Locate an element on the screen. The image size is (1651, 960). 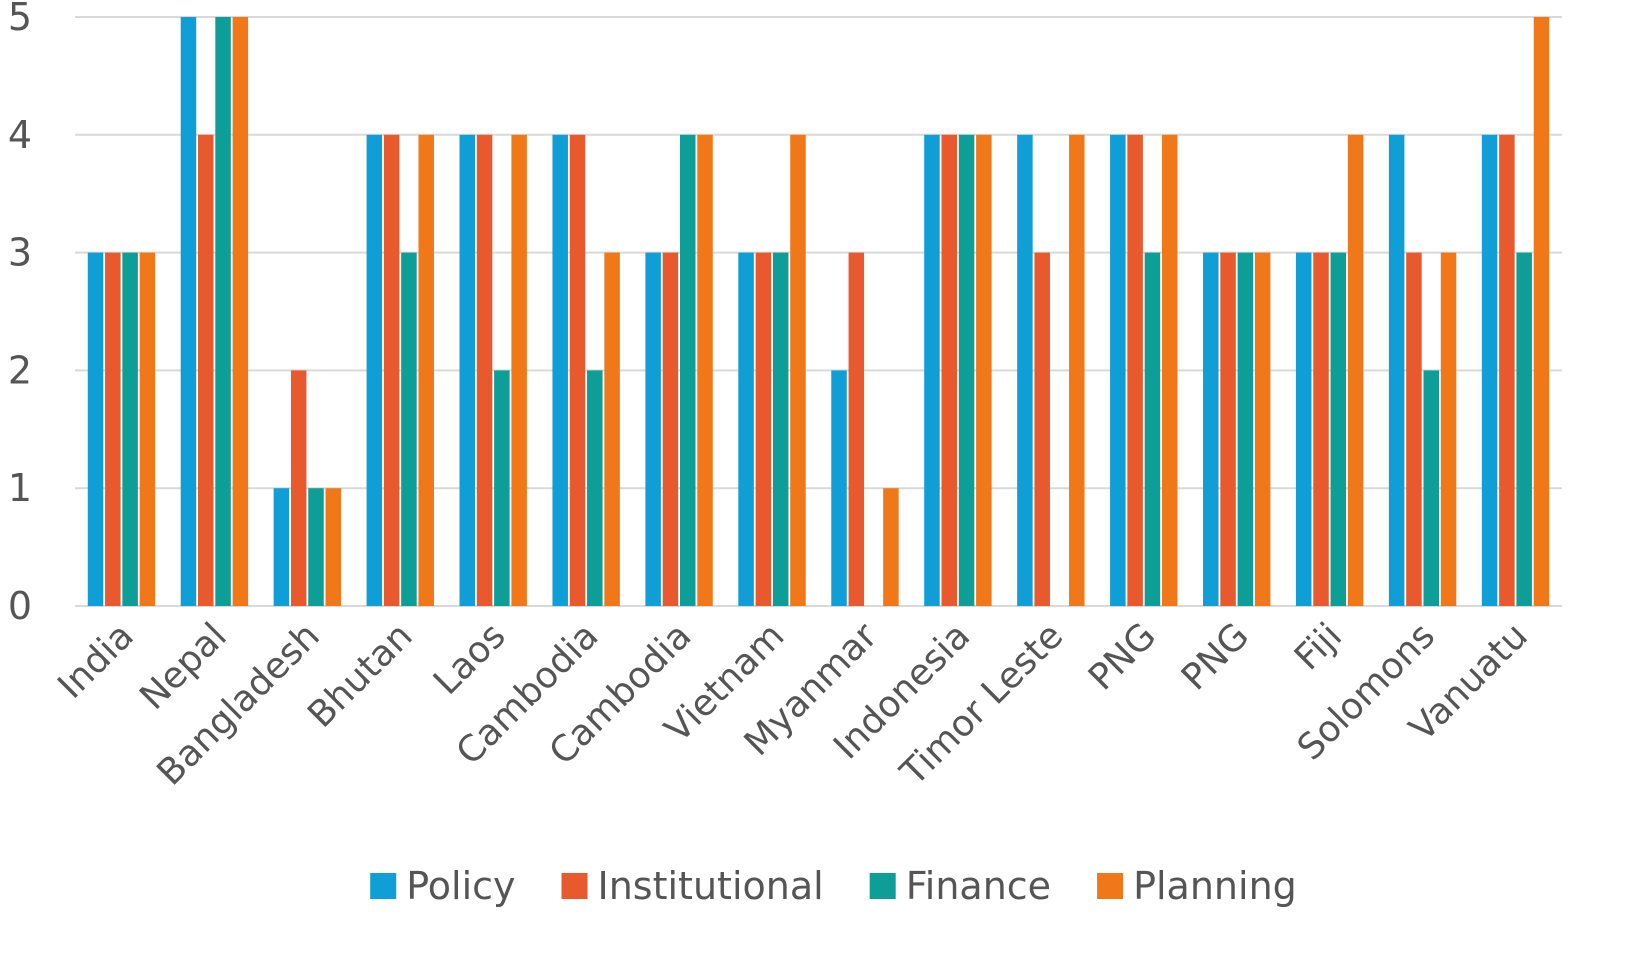
y-tick-label: 4 is located at coordinates (20, 135).